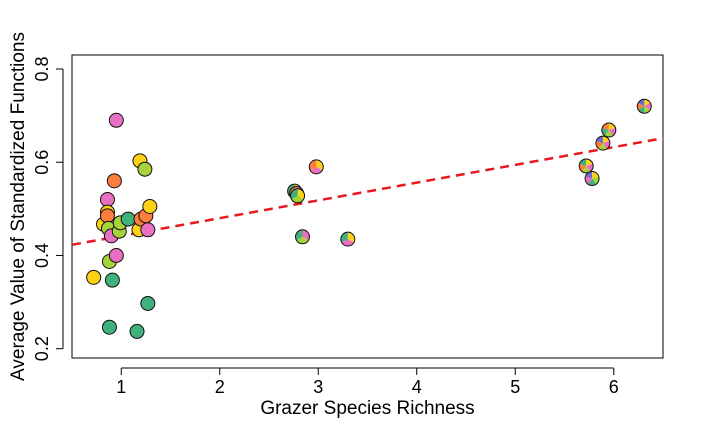 The height and width of the screenshot is (432, 720). What do you see at coordinates (121, 387) in the screenshot?
I see `x-tick-label: 1` at bounding box center [121, 387].